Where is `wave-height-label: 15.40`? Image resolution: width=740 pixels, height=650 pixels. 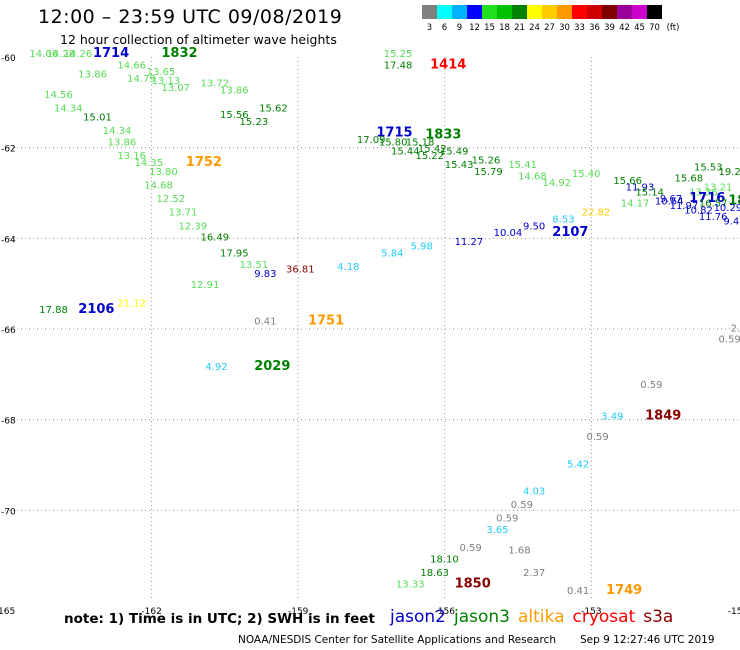 wave-height-label: 15.40 is located at coordinates (586, 174).